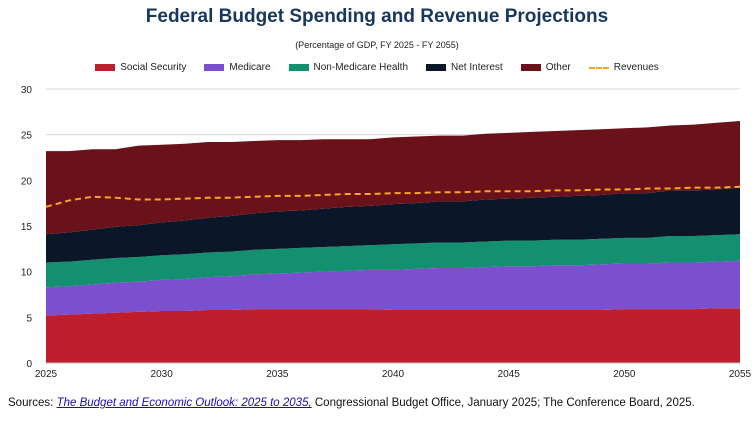  I want to click on x-tick-label-2025: 2025, so click(46, 374).